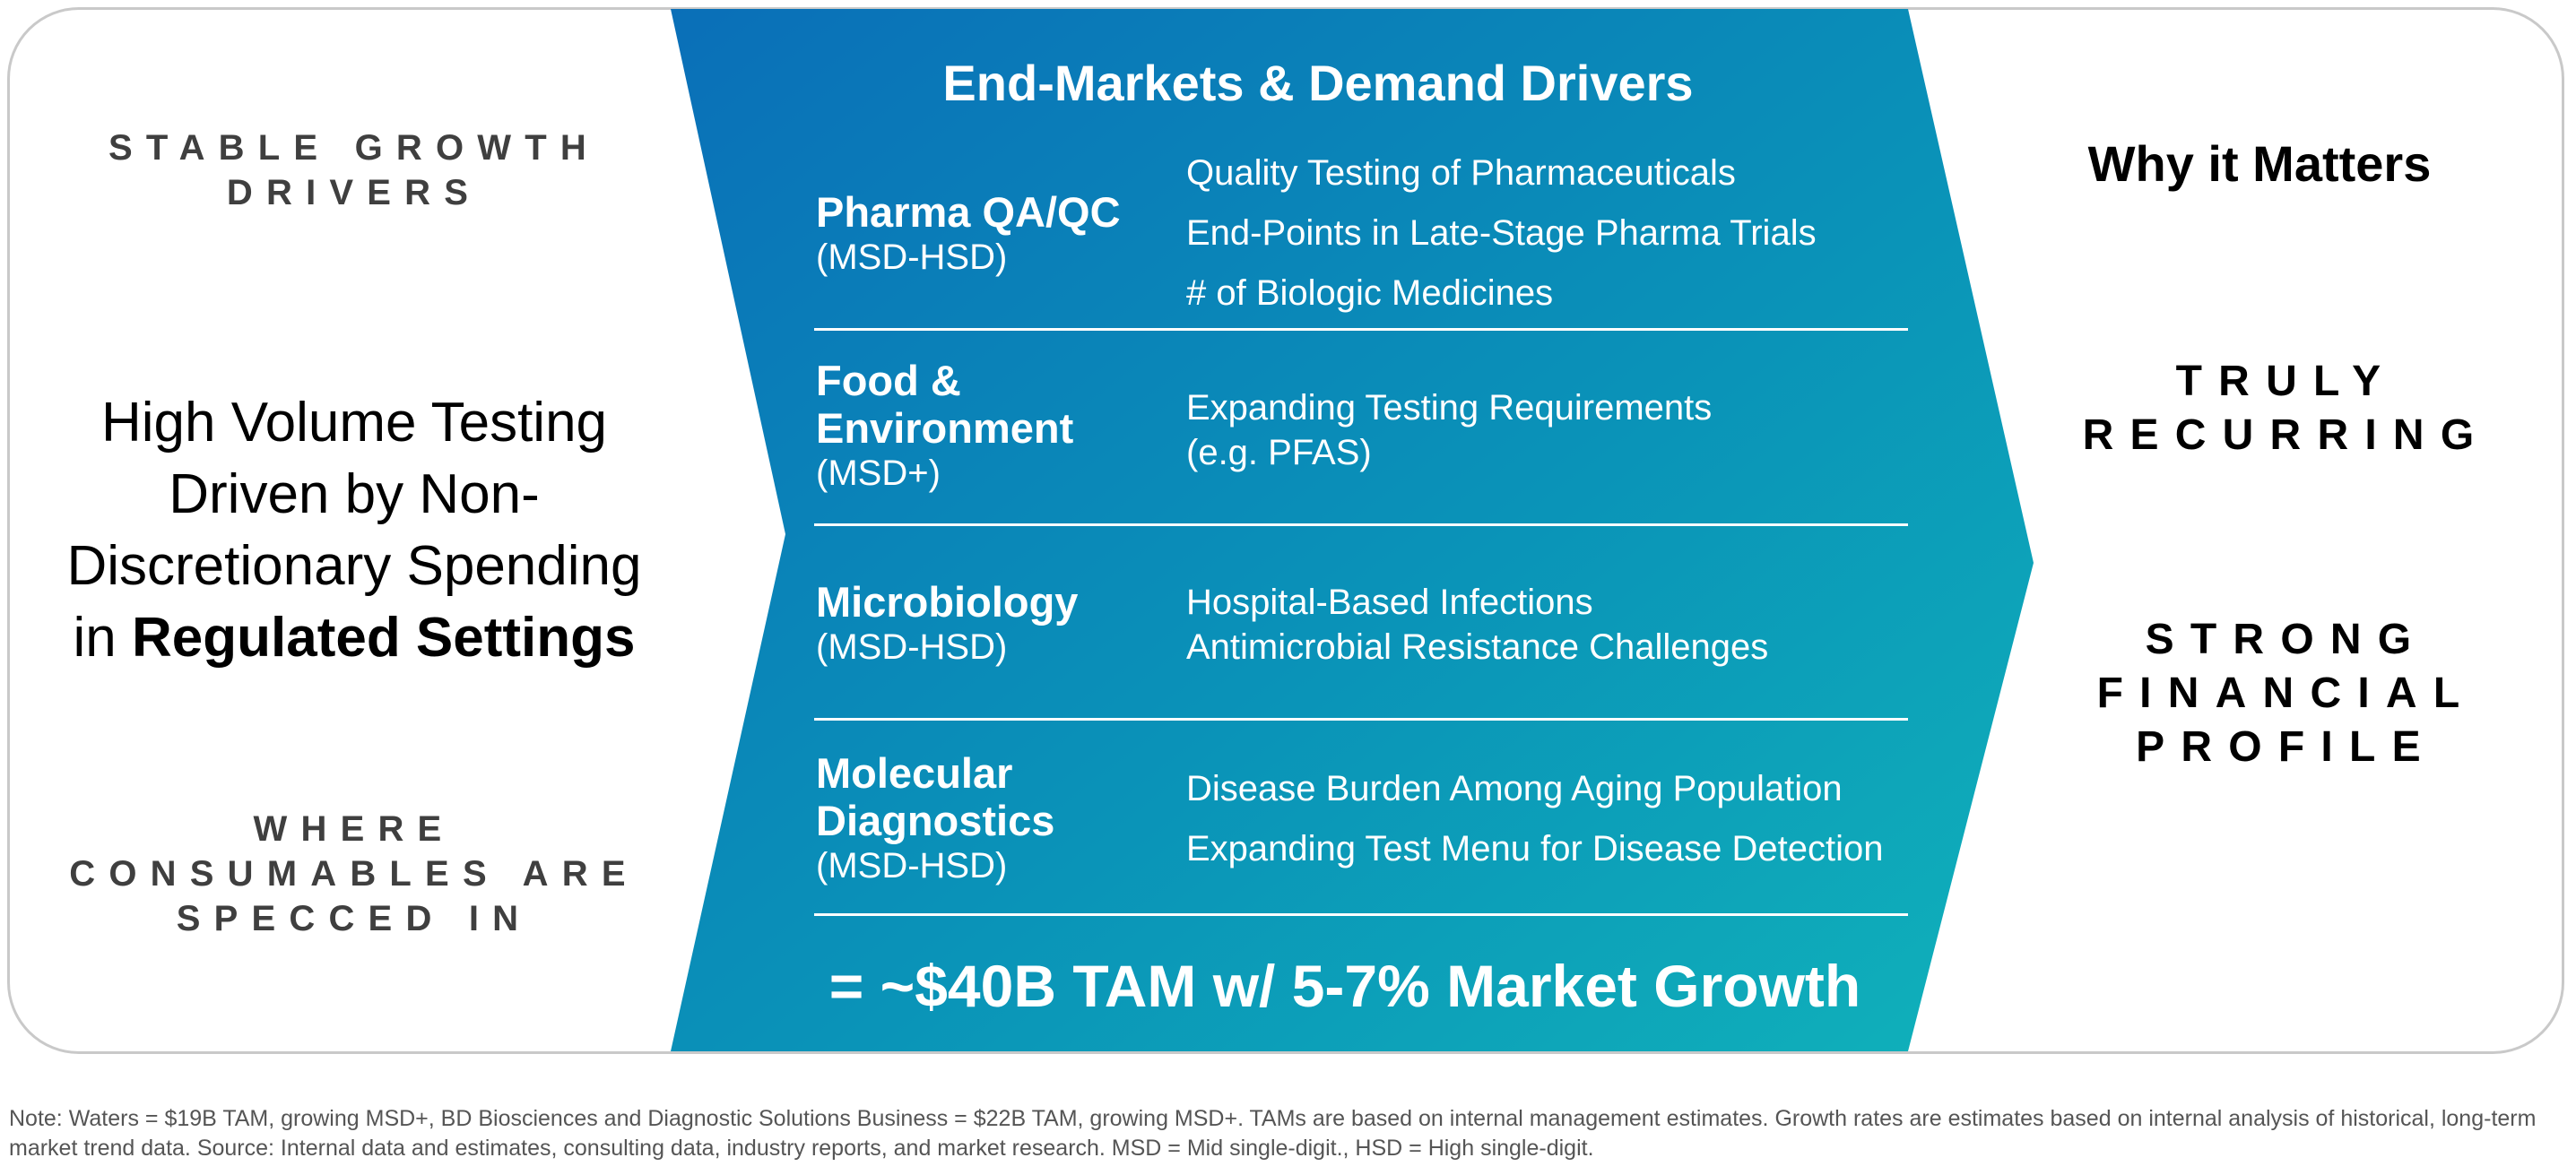  I want to click on category-molecular-diagnostics: Molecular Diagnostics (MSD-HSD), so click(996, 818).